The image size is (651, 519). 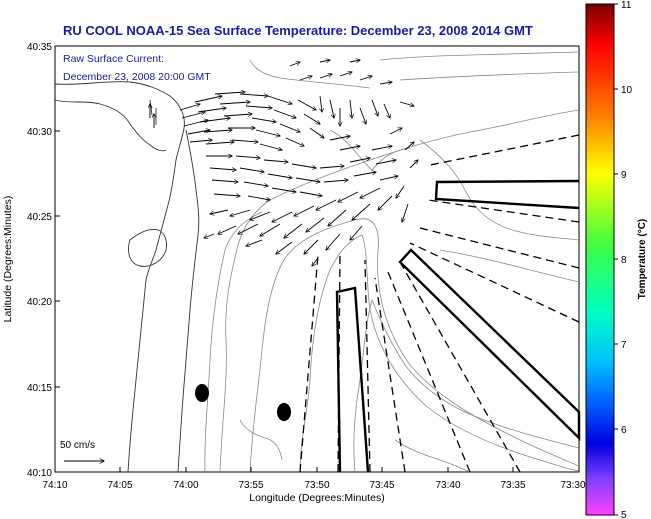 I want to click on x-tick-label: 73:40, so click(x=447, y=485).